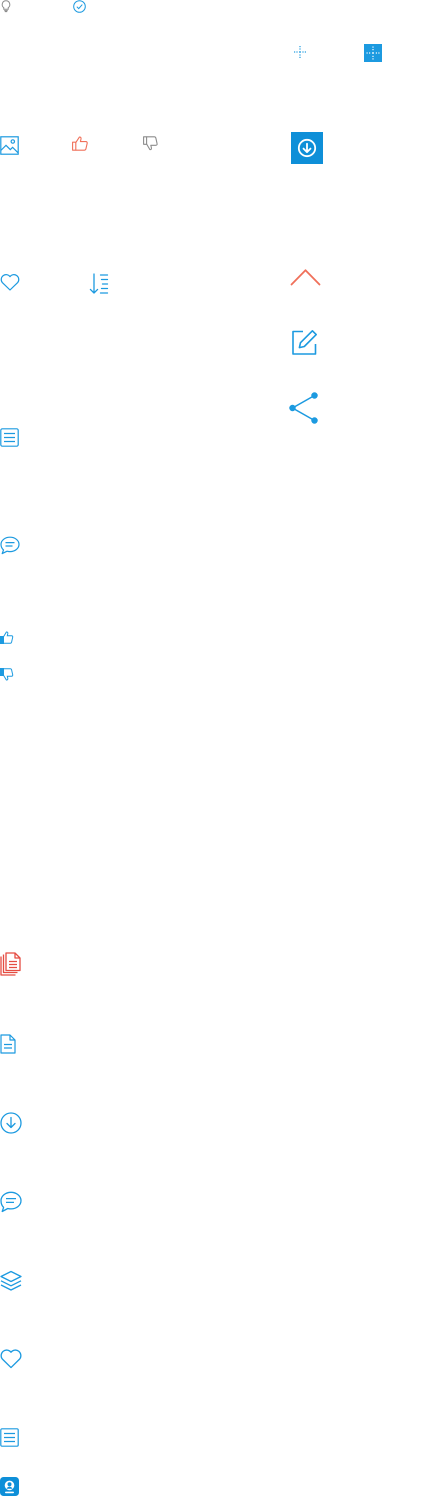 The height and width of the screenshot is (1496, 434). I want to click on thumbs-down-outline-icon, so click(150, 143).